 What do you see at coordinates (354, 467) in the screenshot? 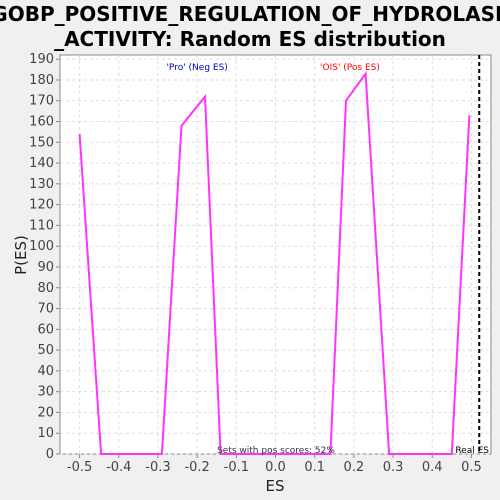
I see `x-tick-label: 0.2` at bounding box center [354, 467].